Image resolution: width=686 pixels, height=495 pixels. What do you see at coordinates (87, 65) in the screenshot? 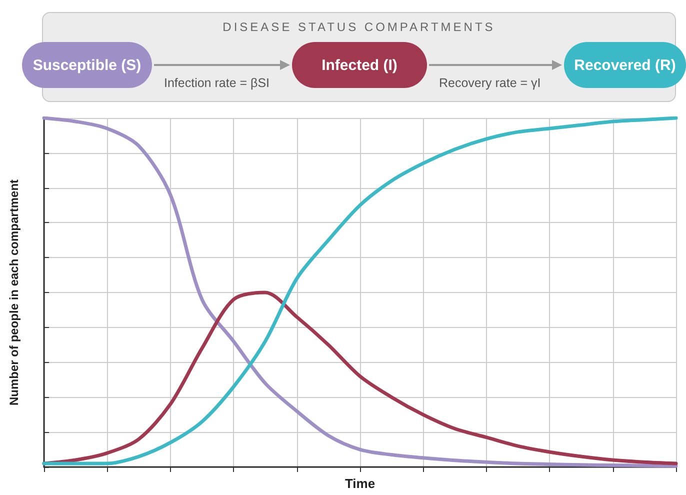
I see `text: Susceptible (S)` at bounding box center [87, 65].